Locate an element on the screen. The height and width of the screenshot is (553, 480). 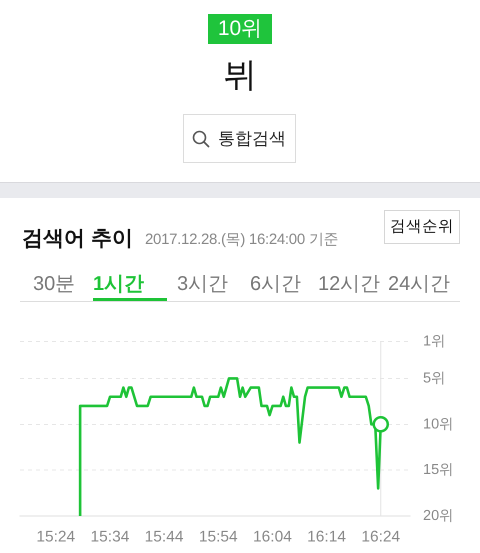
search-button: 통합검색 is located at coordinates (239, 138).